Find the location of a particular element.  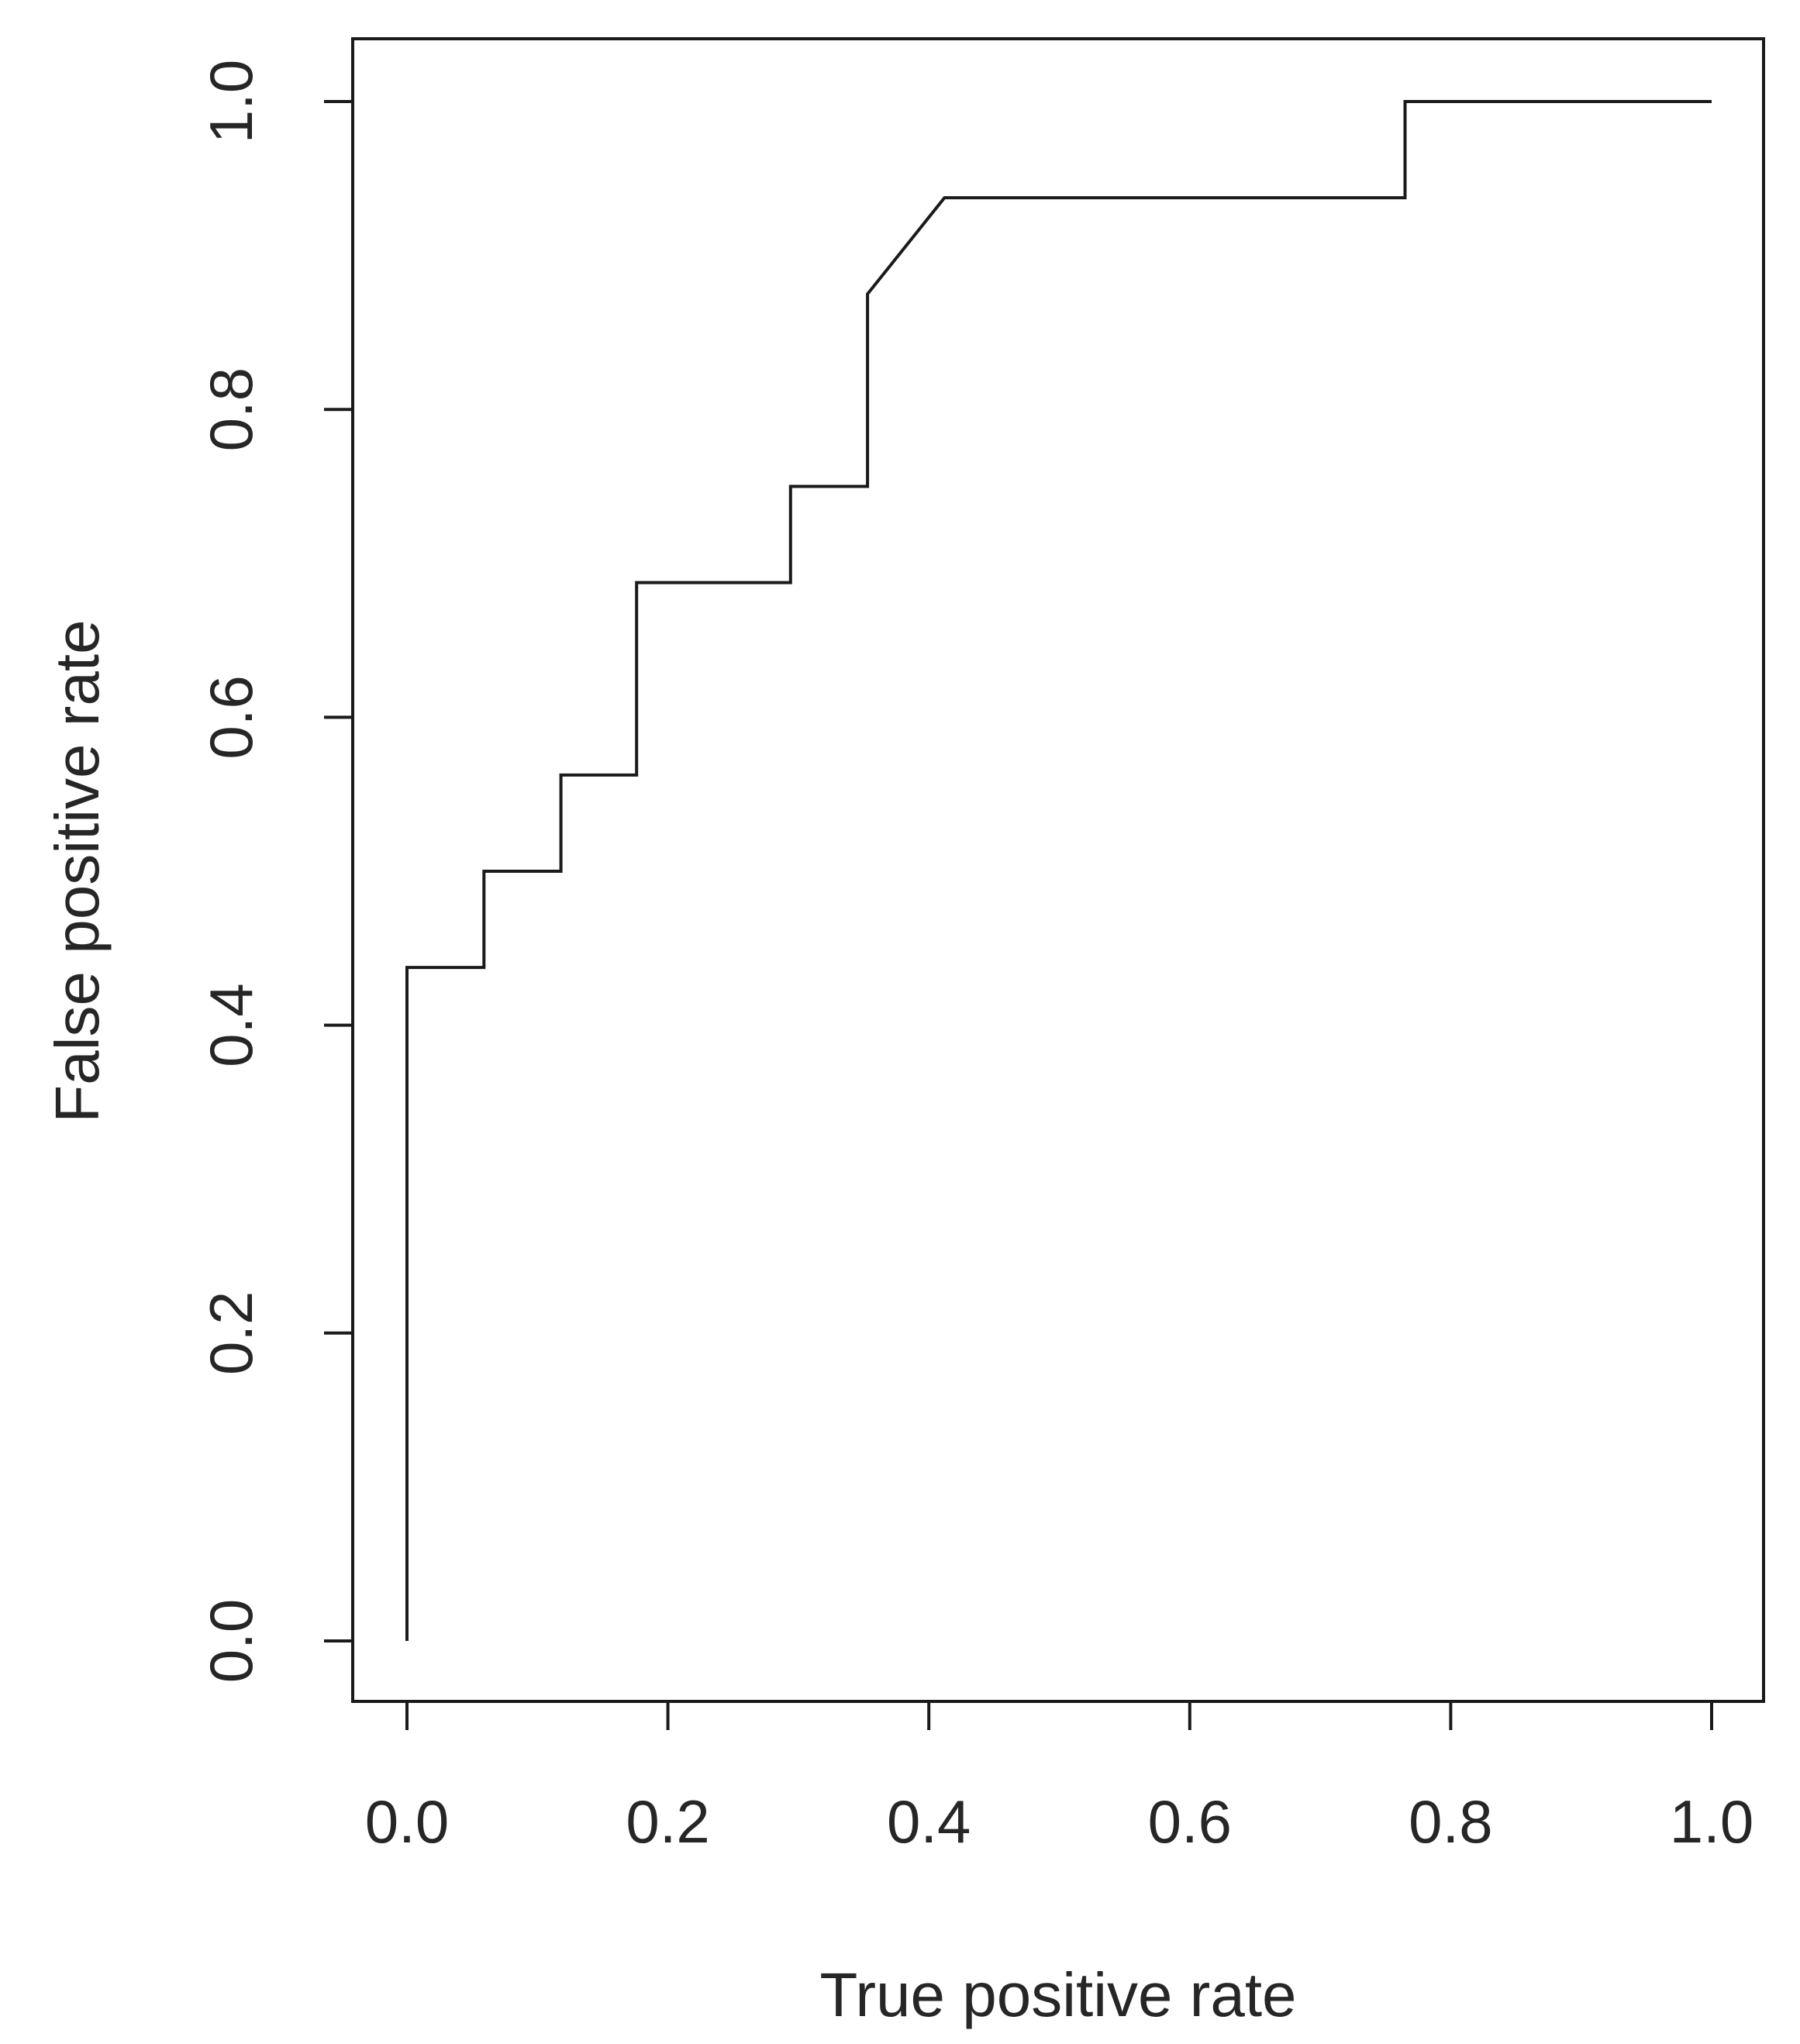

x-tick-label: 0.6 is located at coordinates (1190, 1821).